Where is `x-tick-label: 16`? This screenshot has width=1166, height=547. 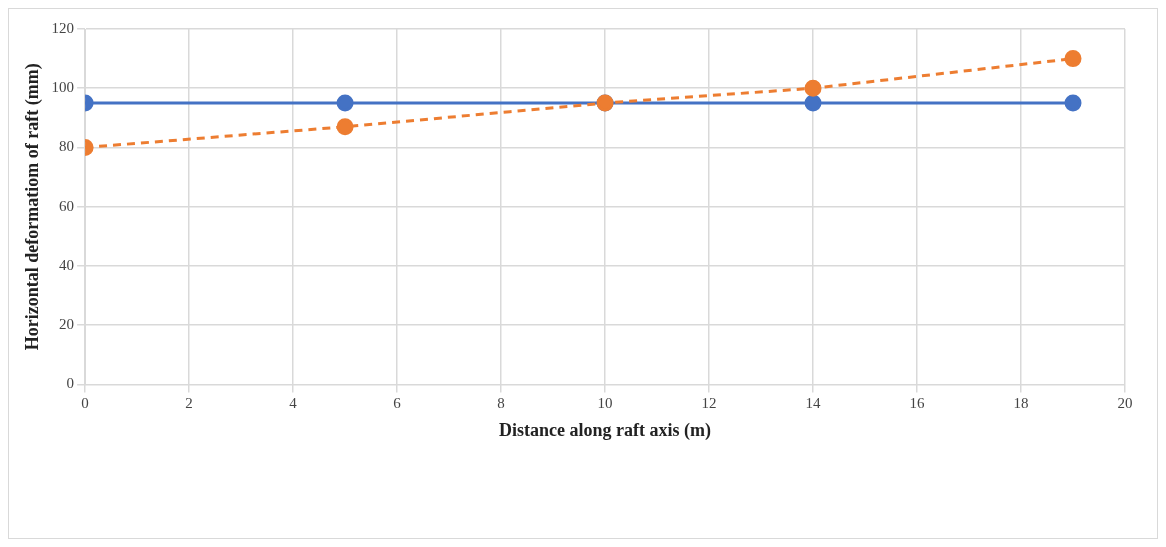 x-tick-label: 16 is located at coordinates (917, 403).